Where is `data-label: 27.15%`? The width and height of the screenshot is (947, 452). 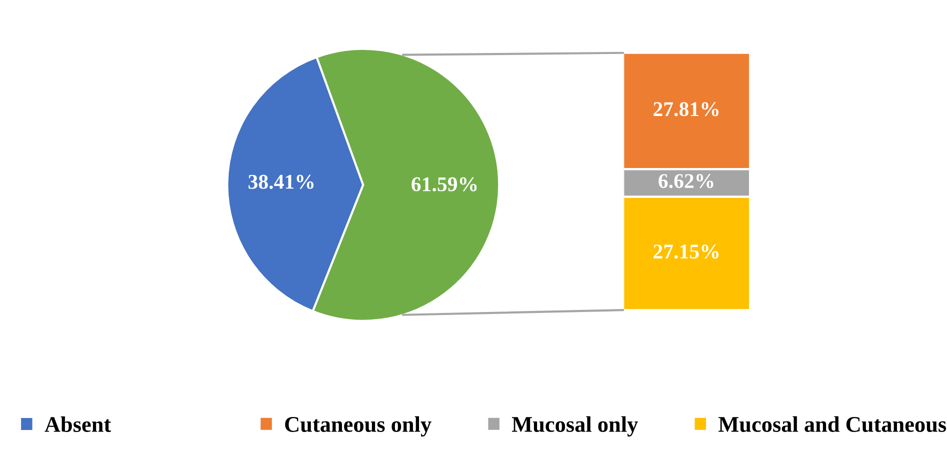
data-label: 27.15% is located at coordinates (686, 251).